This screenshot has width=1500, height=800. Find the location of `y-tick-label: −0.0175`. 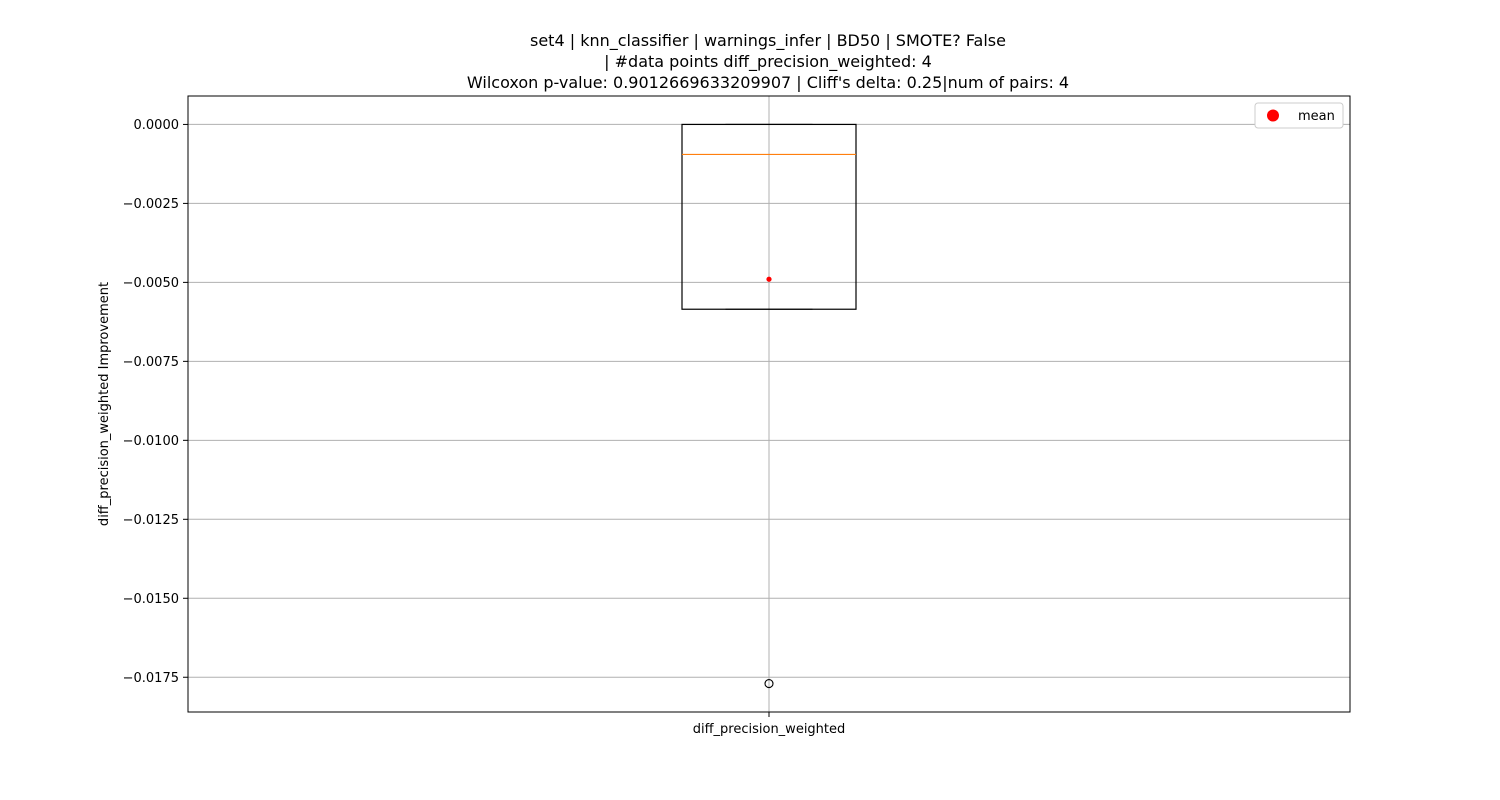

y-tick-label: −0.0175 is located at coordinates (151, 678).